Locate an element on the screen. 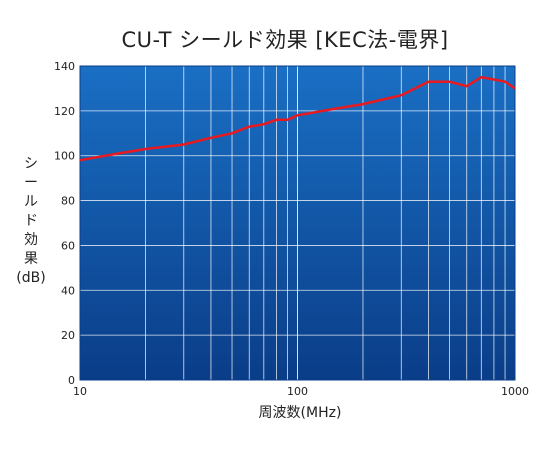 This screenshot has height=450, width=540. y-tick-label: 60 is located at coordinates (68, 245).